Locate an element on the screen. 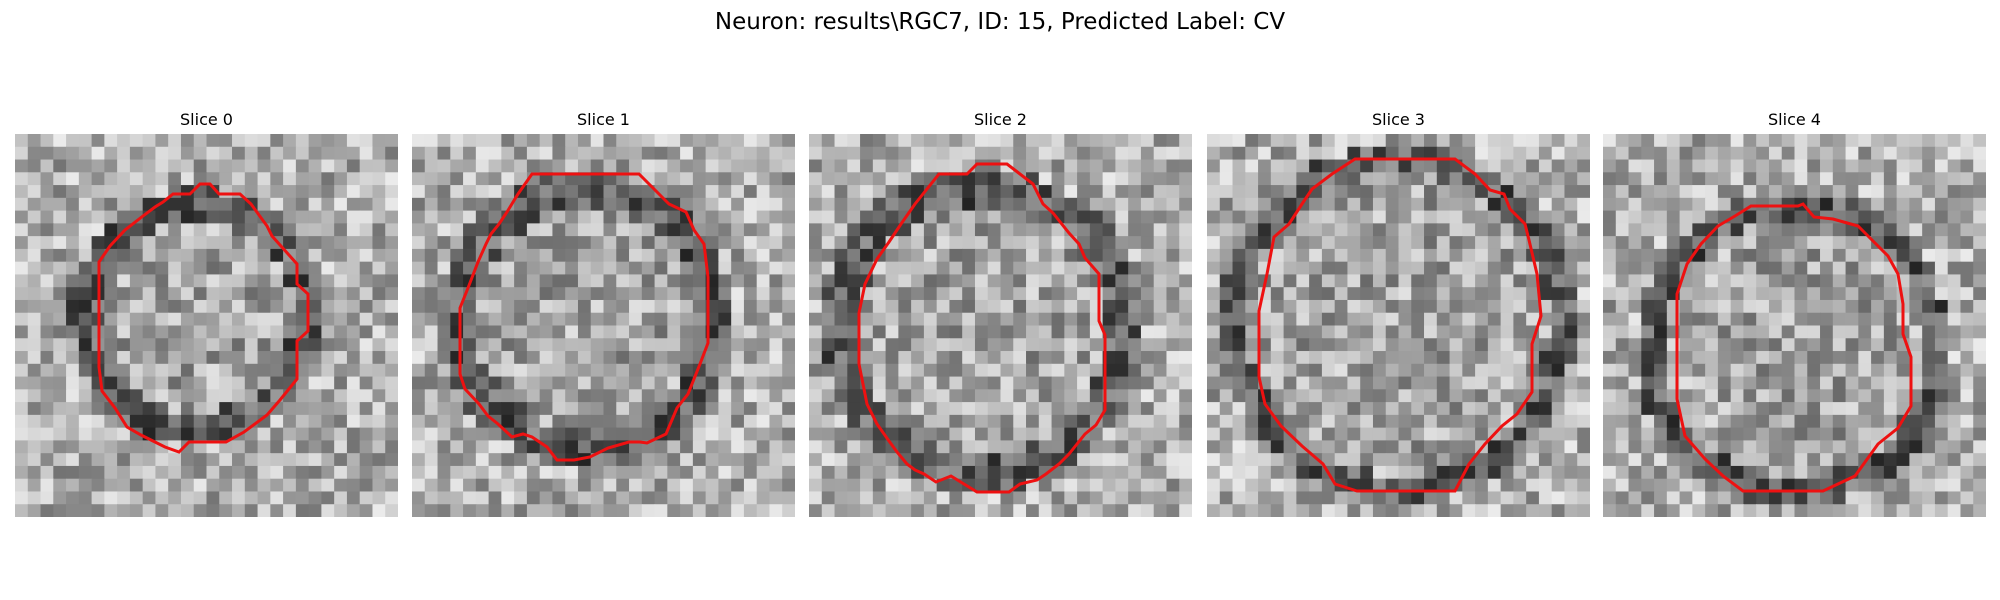 The height and width of the screenshot is (600, 2000). slice-1-svg is located at coordinates (603, 325).